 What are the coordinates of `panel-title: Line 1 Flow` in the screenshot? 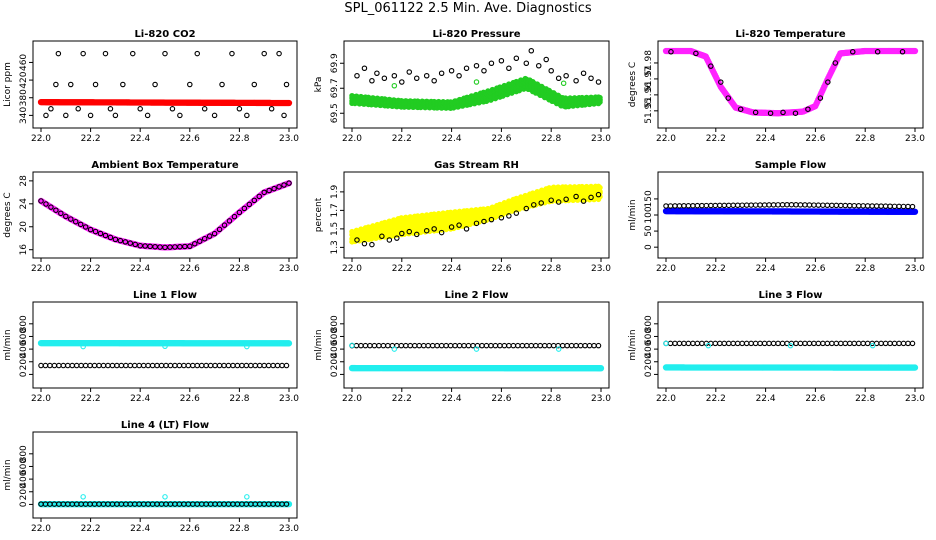 It's located at (165, 295).